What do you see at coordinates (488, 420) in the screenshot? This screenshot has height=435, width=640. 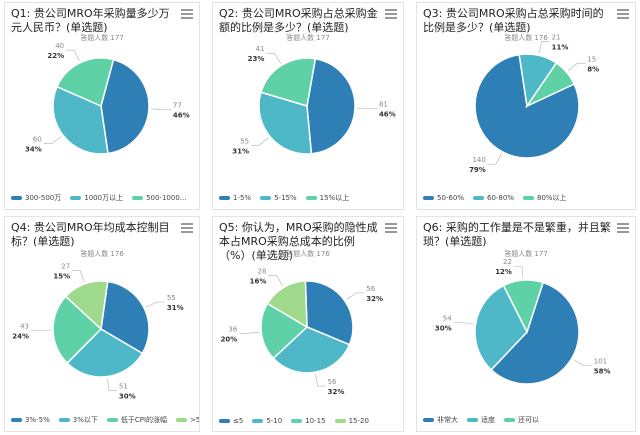 I see `legend-label: 适度` at bounding box center [488, 420].